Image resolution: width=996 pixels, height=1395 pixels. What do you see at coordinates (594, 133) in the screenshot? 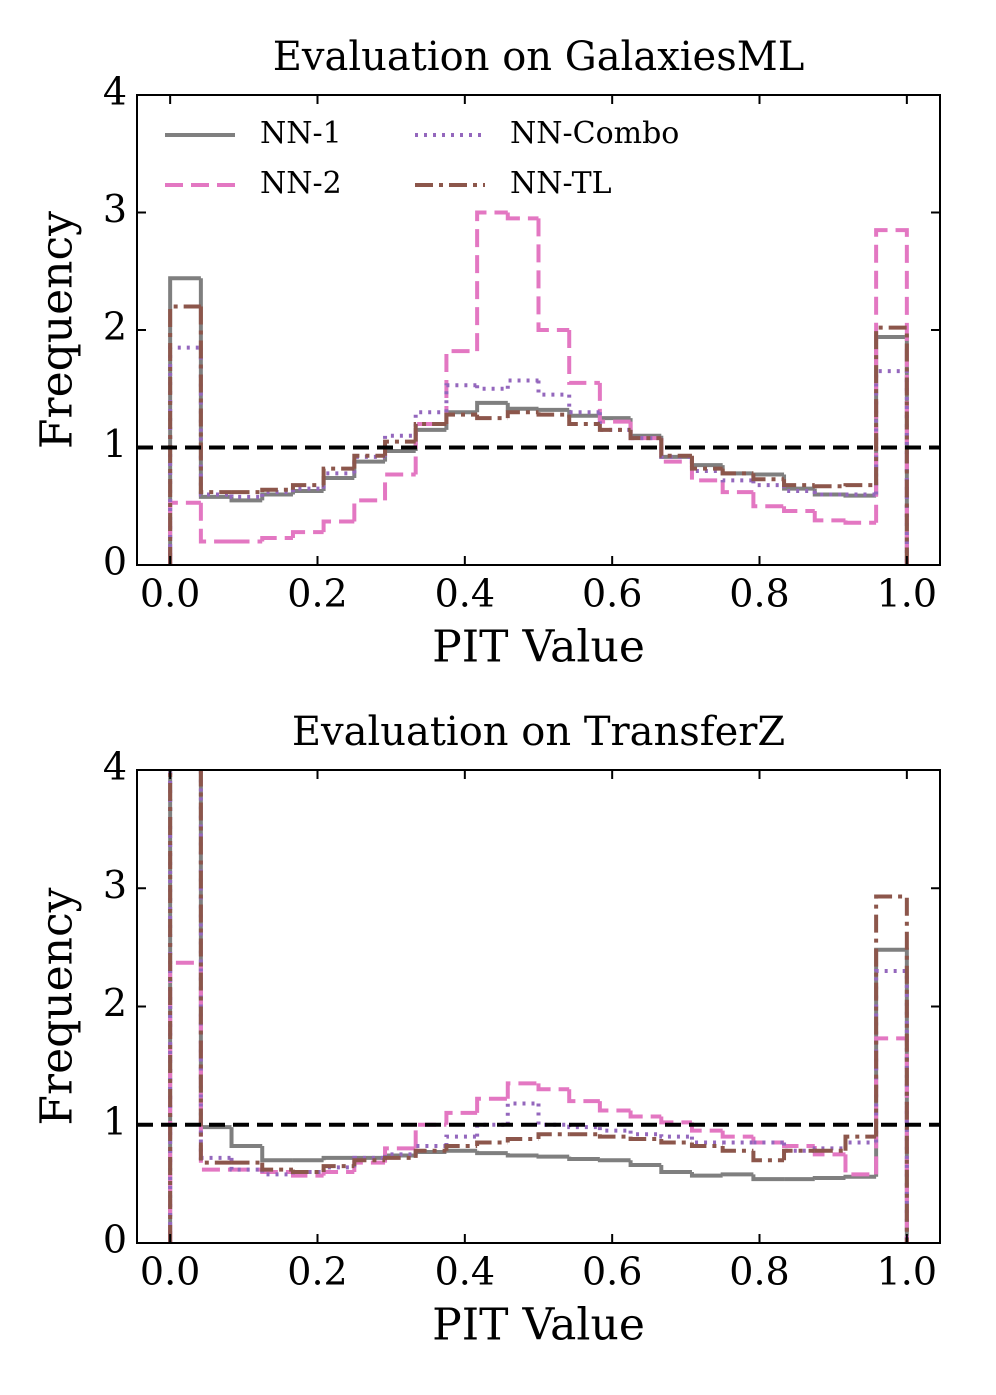
I see `legend-label: NN-Combo` at bounding box center [594, 133].